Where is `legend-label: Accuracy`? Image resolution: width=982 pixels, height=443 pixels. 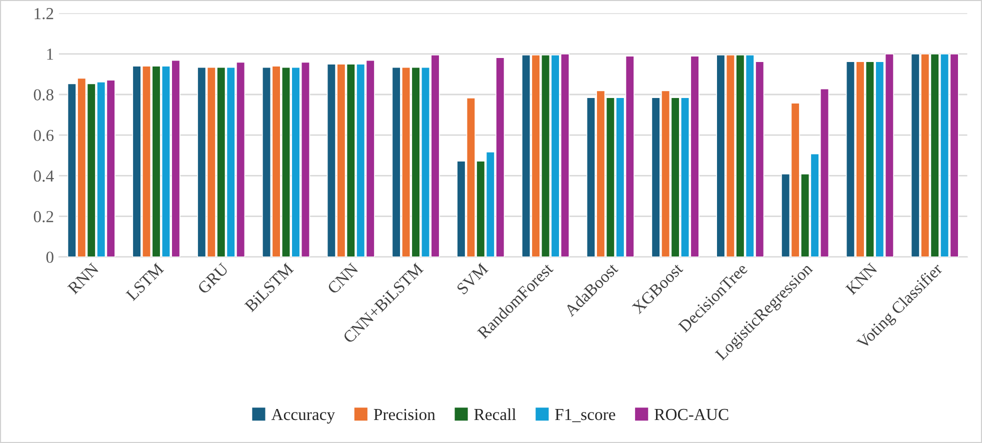 legend-label: Accuracy is located at coordinates (303, 416).